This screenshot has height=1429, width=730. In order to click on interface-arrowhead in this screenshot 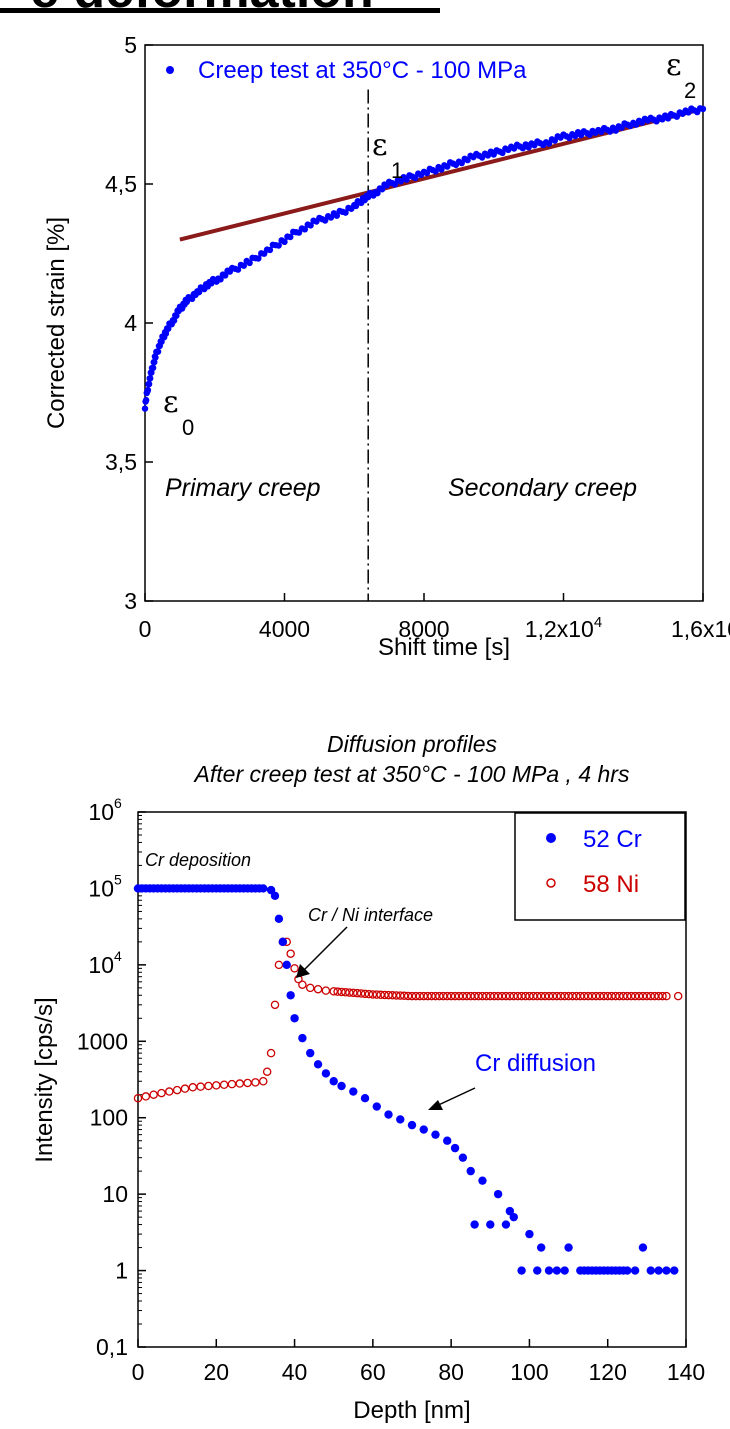, I will do `click(303, 971)`.